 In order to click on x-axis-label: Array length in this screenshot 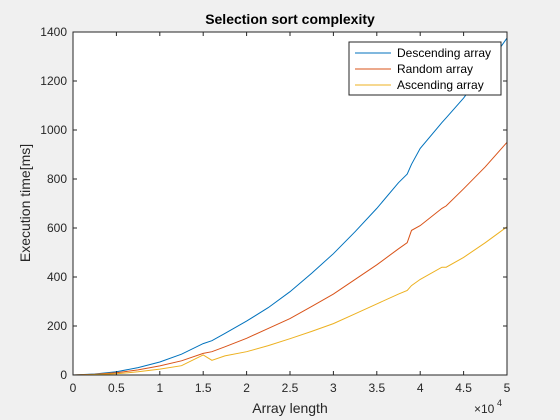, I will do `click(289, 408)`.